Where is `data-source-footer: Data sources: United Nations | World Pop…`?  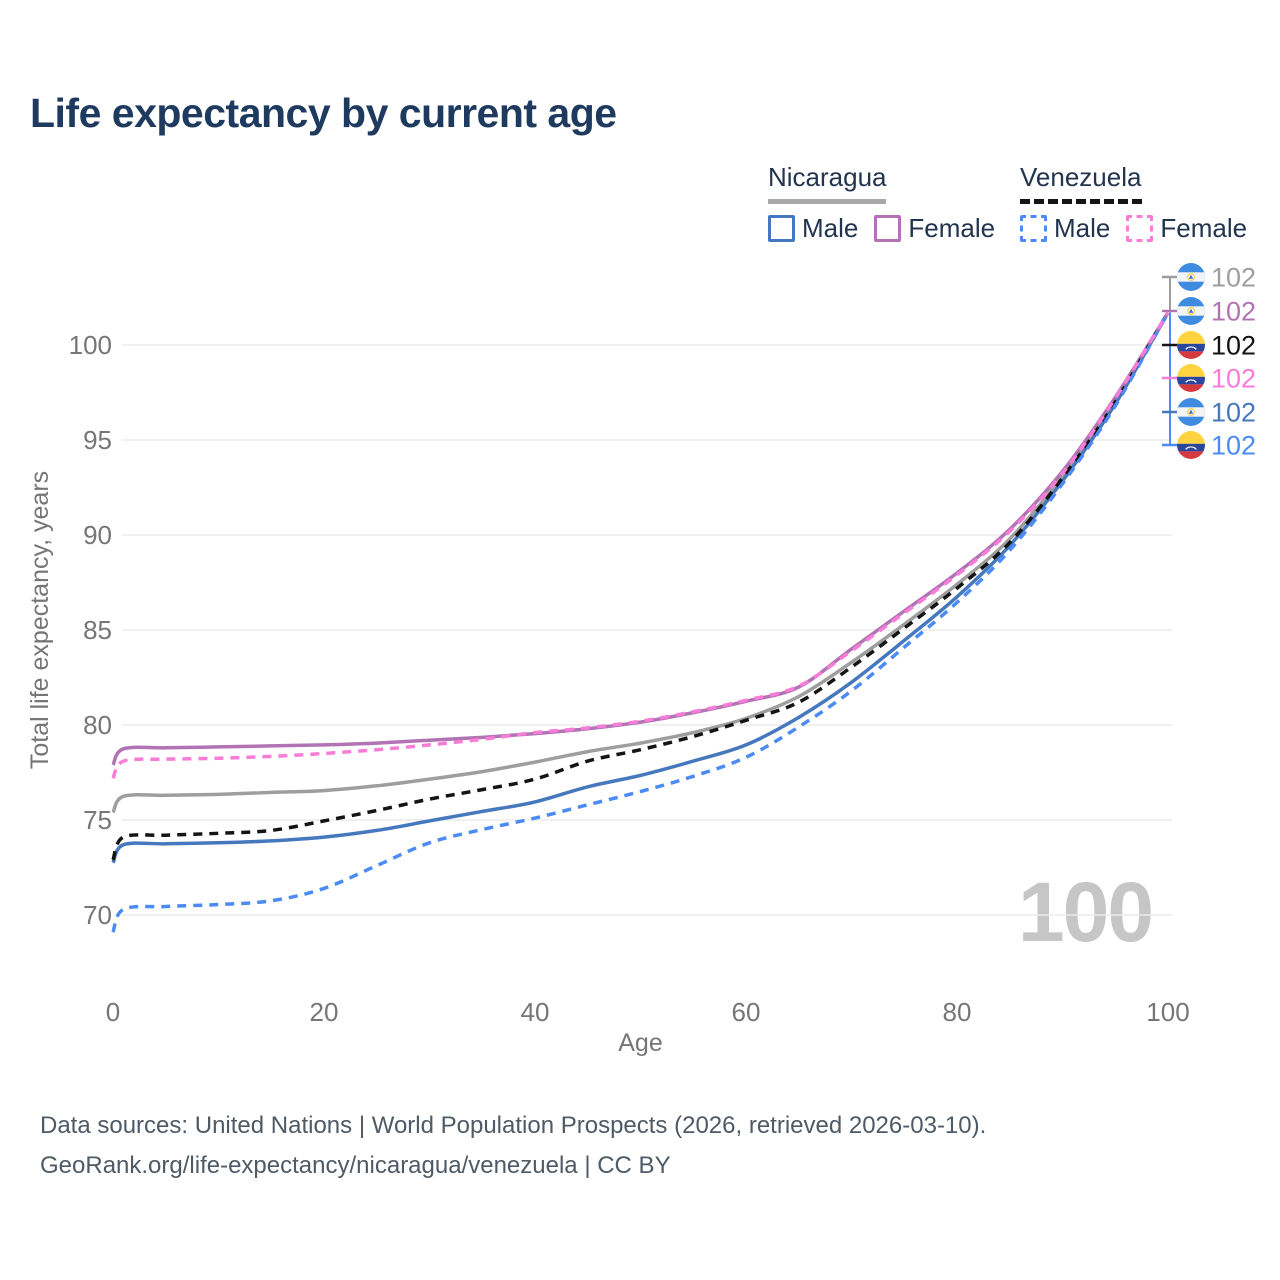
data-source-footer: Data sources: United Nations | World Pop… is located at coordinates (513, 1146).